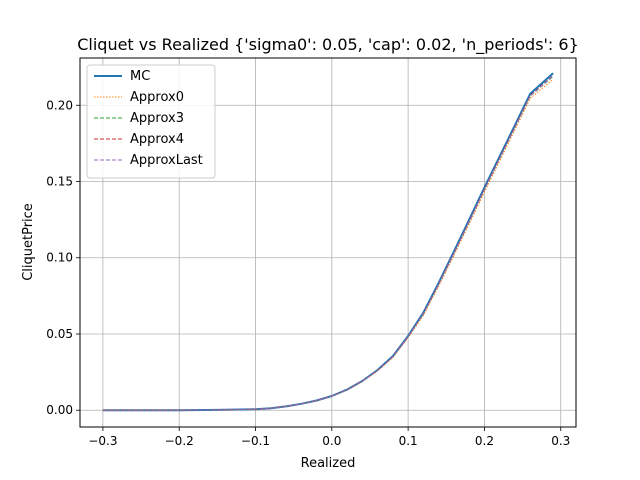  I want to click on y-tick-label: 0.20, so click(59, 105).